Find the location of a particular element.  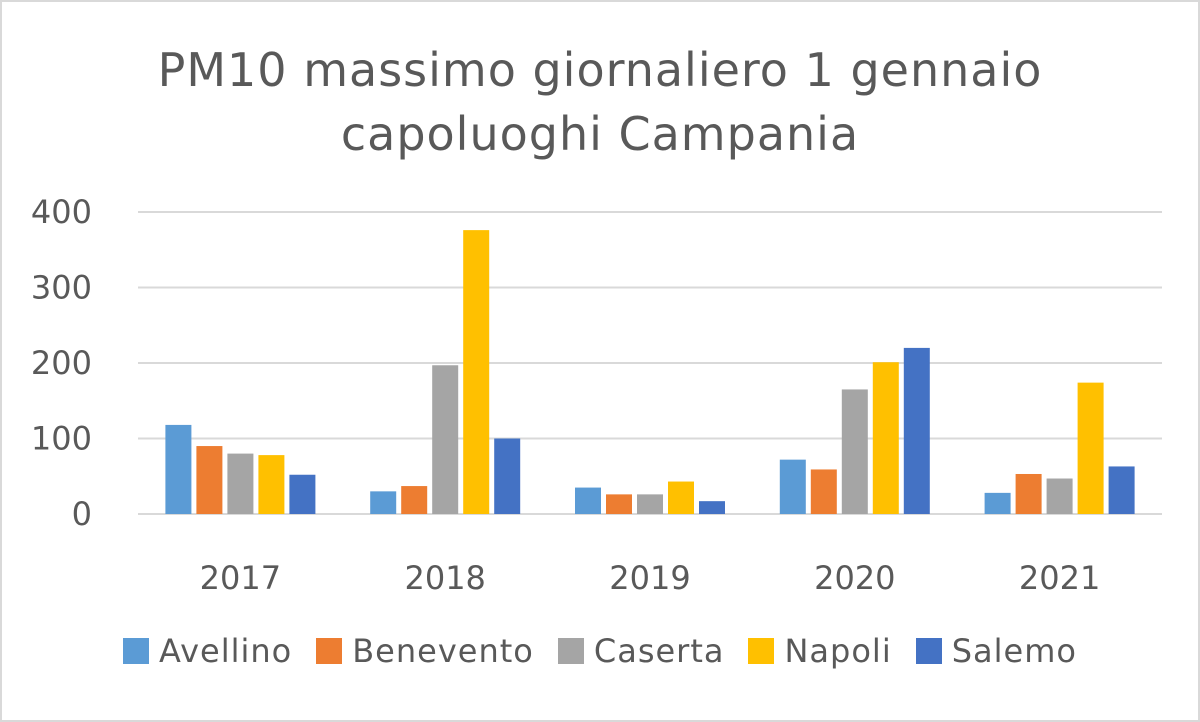

bar-napoli-2021 is located at coordinates (1090, 448).